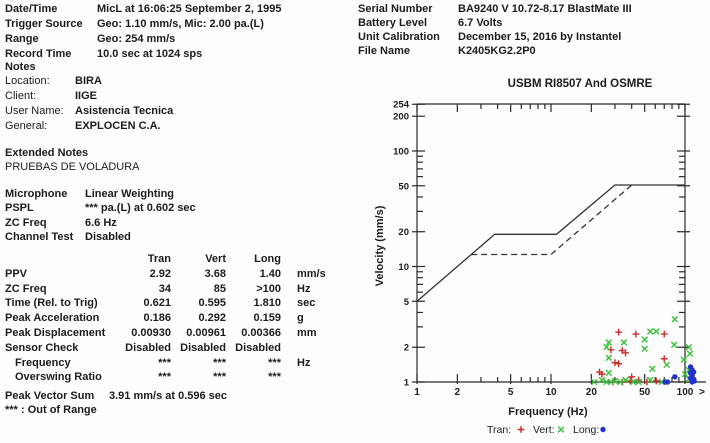 This screenshot has height=443, width=710. What do you see at coordinates (59, 410) in the screenshot?
I see `footnote-text: : Out of Range` at bounding box center [59, 410].